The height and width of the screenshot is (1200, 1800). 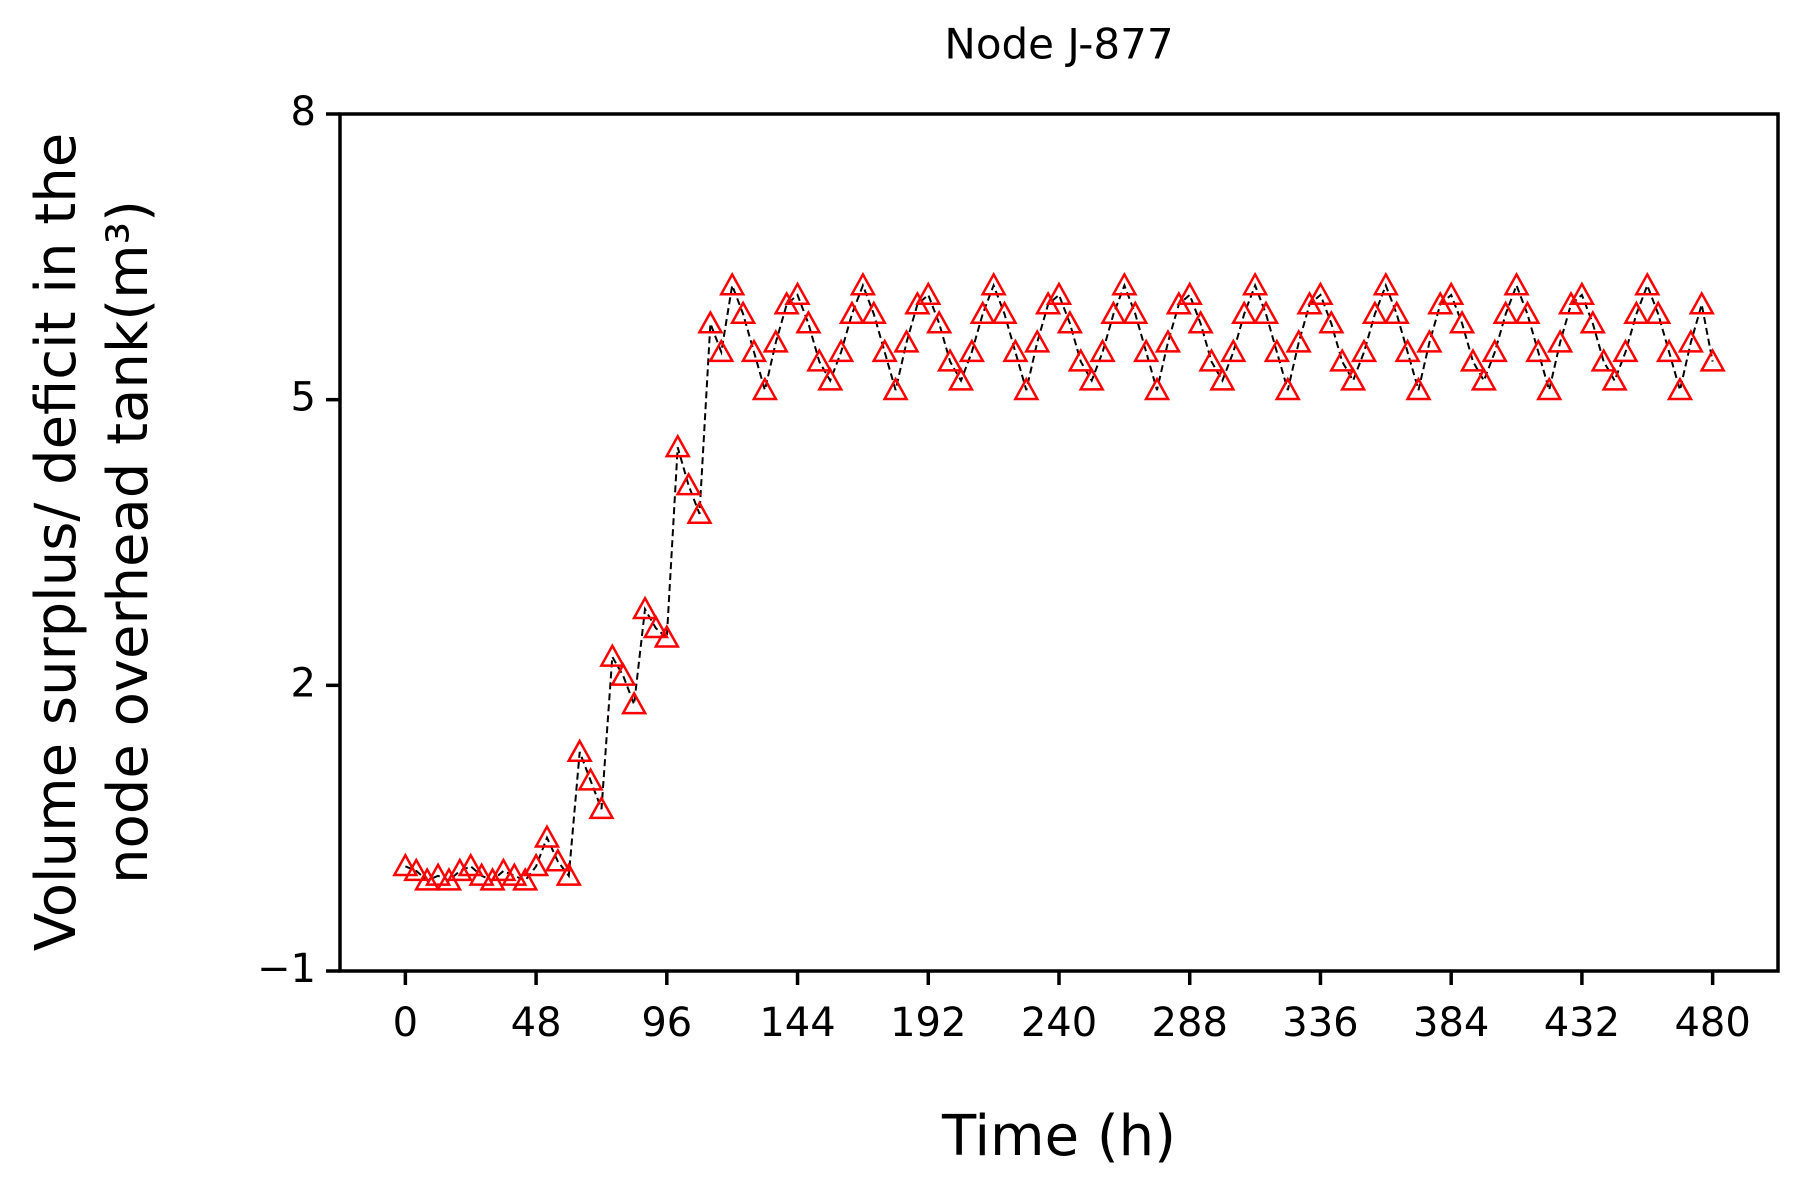 What do you see at coordinates (666, 1023) in the screenshot?
I see `x-tick-label: 96` at bounding box center [666, 1023].